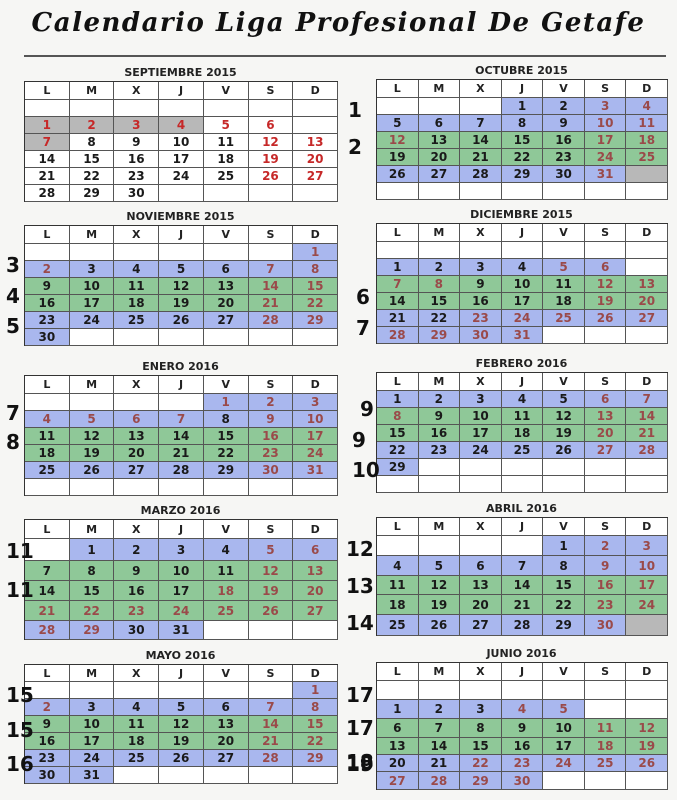  What do you see at coordinates (92, 741) in the screenshot?
I see `day-cell: 17` at bounding box center [92, 741].